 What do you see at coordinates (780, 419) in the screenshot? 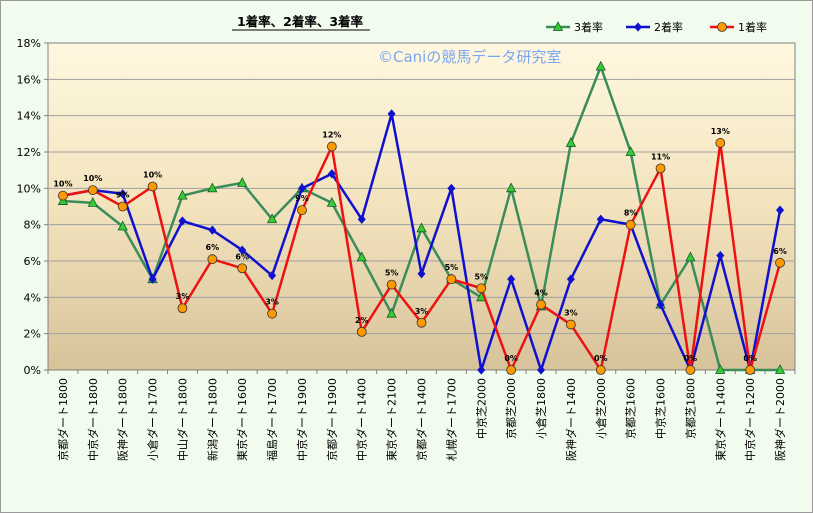
I see `x-tick-label: 阪神ダート2000` at bounding box center [780, 419].